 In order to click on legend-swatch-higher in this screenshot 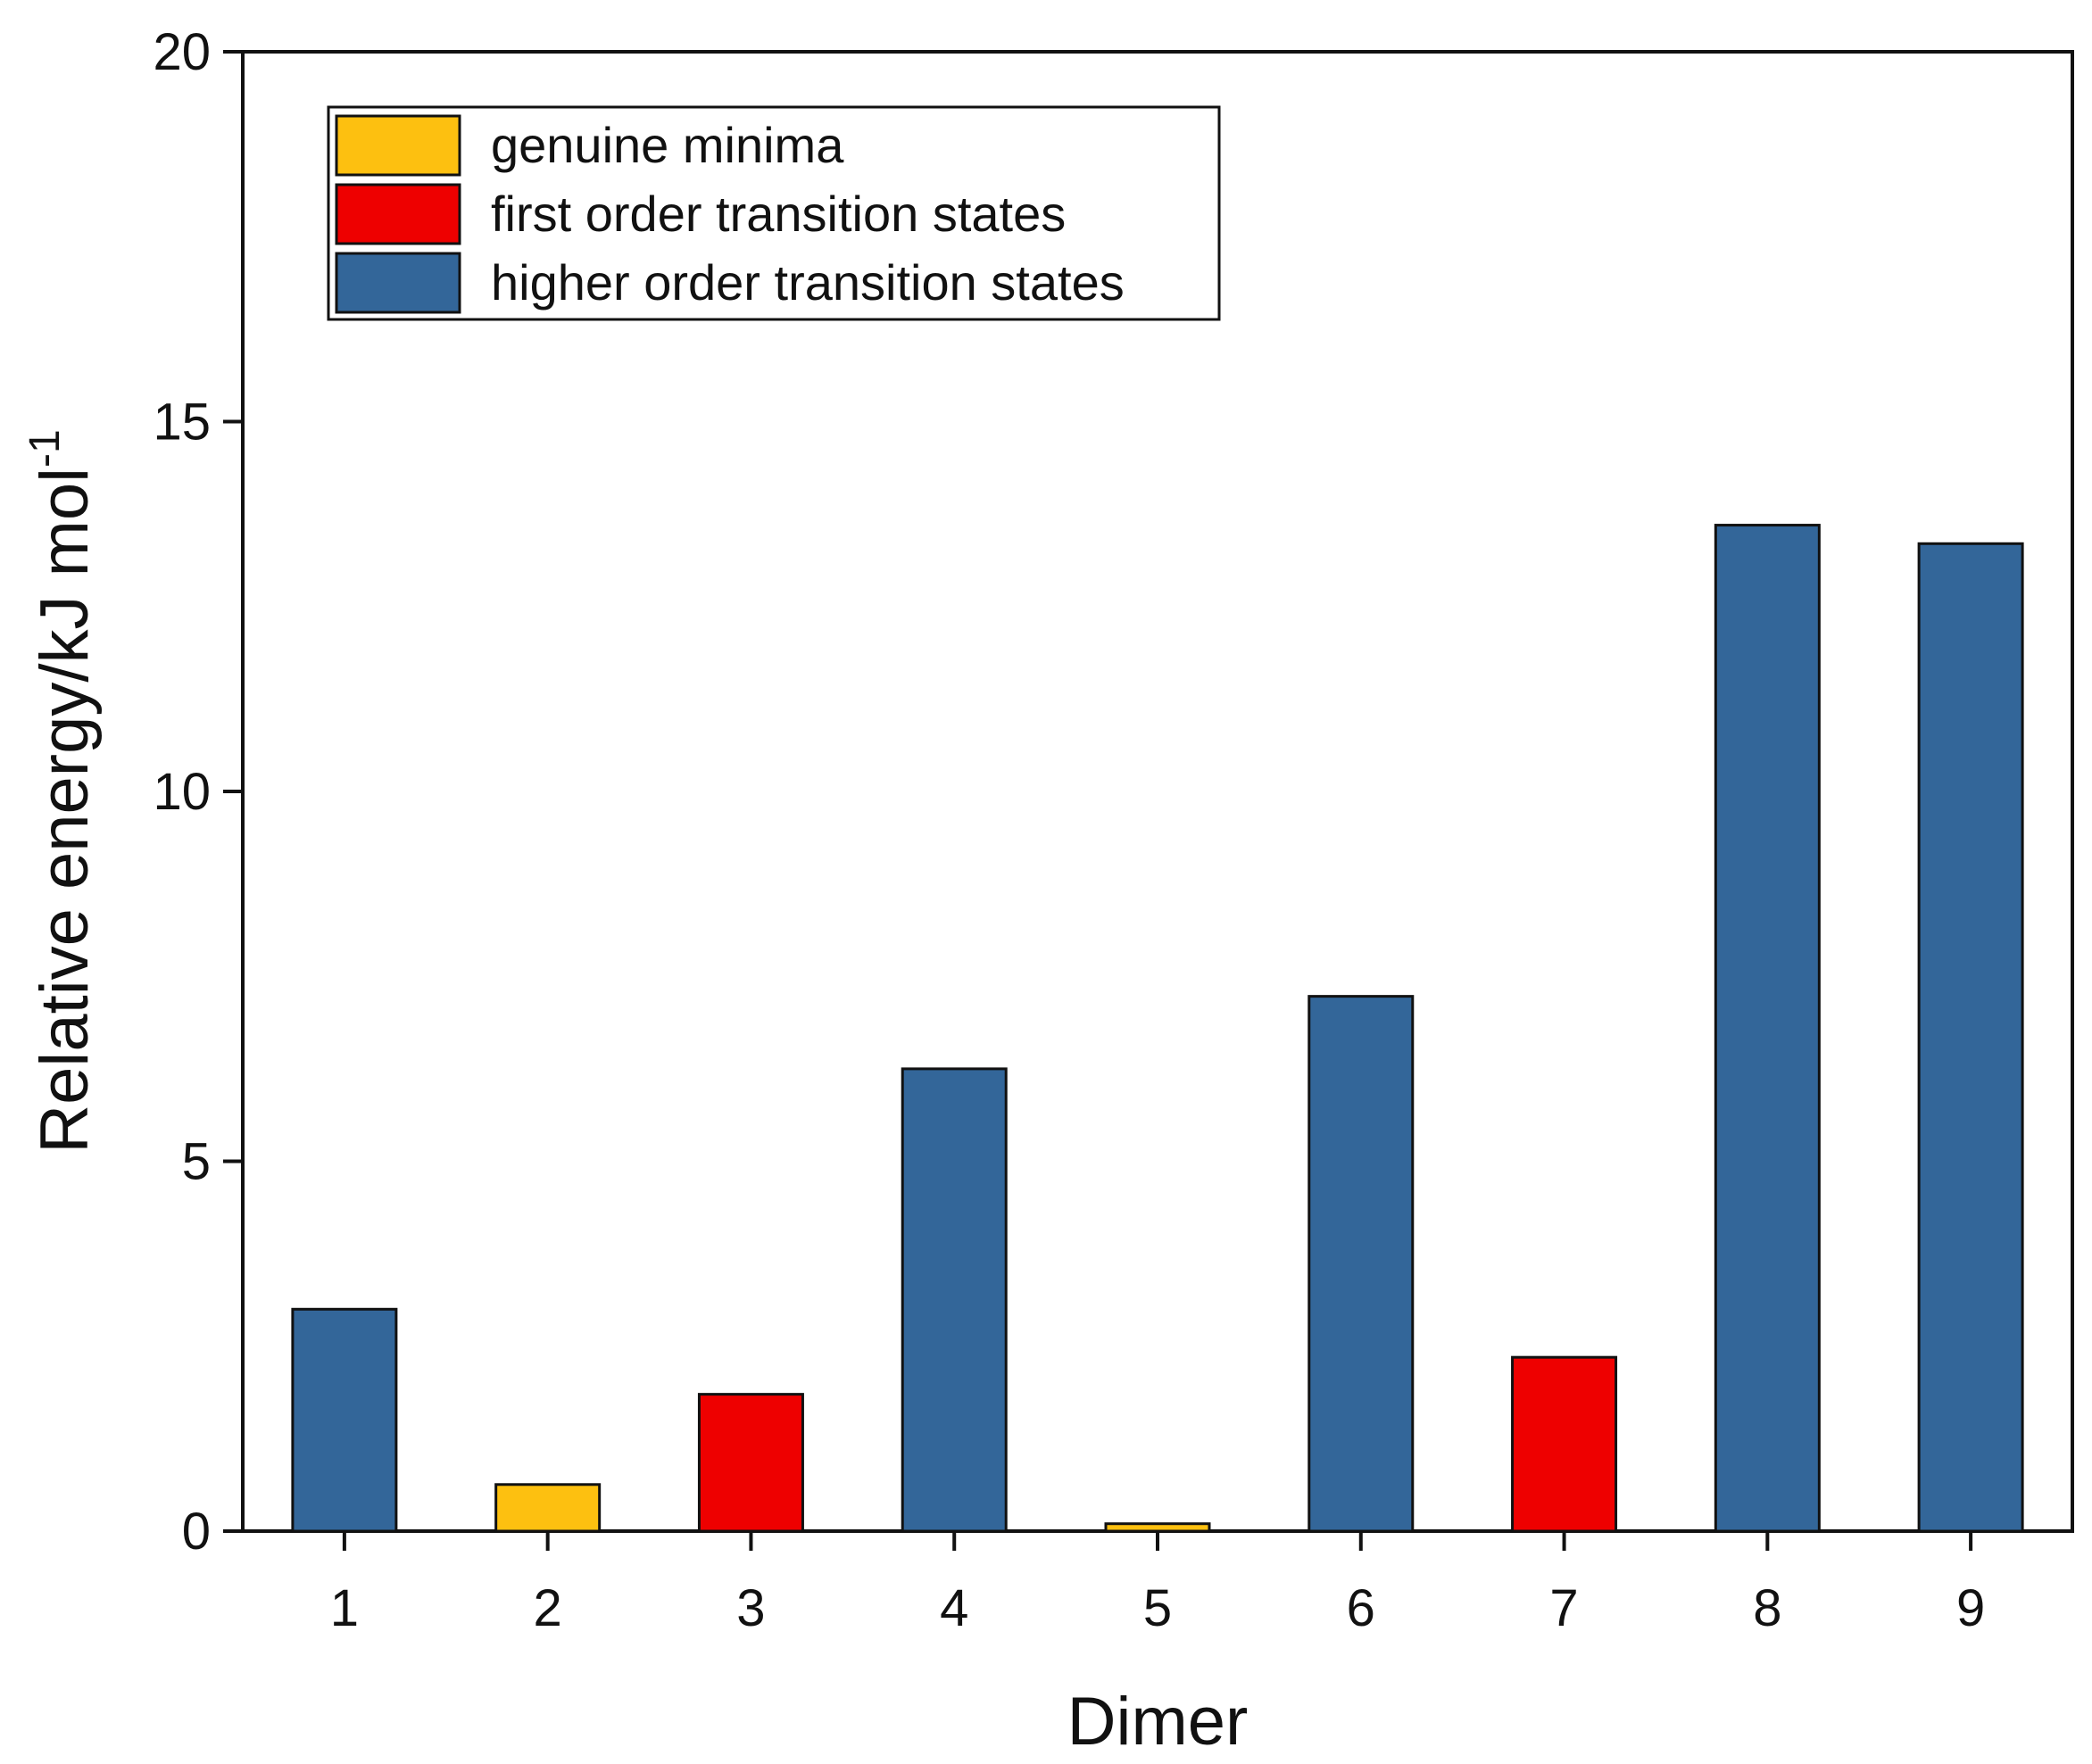, I will do `click(398, 283)`.